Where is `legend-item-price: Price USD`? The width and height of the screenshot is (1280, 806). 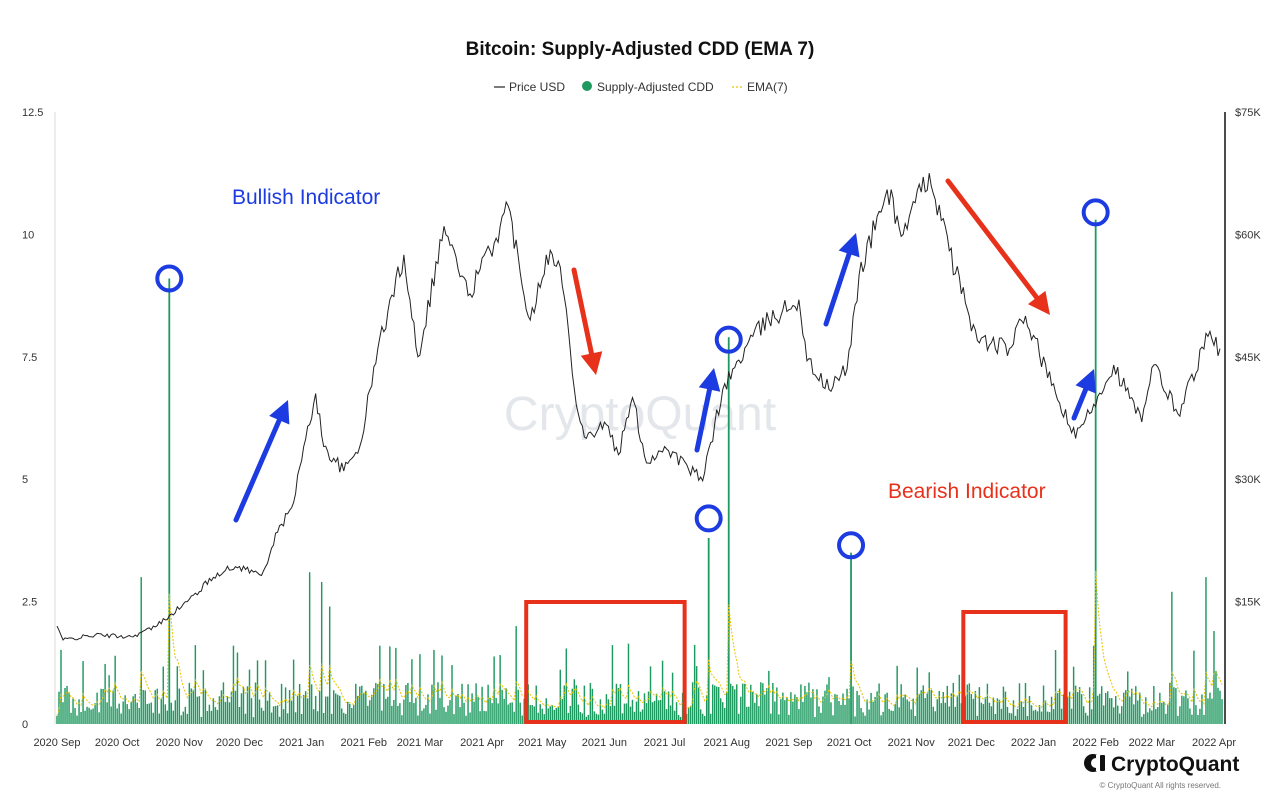
legend-item-price: Price USD is located at coordinates (529, 87).